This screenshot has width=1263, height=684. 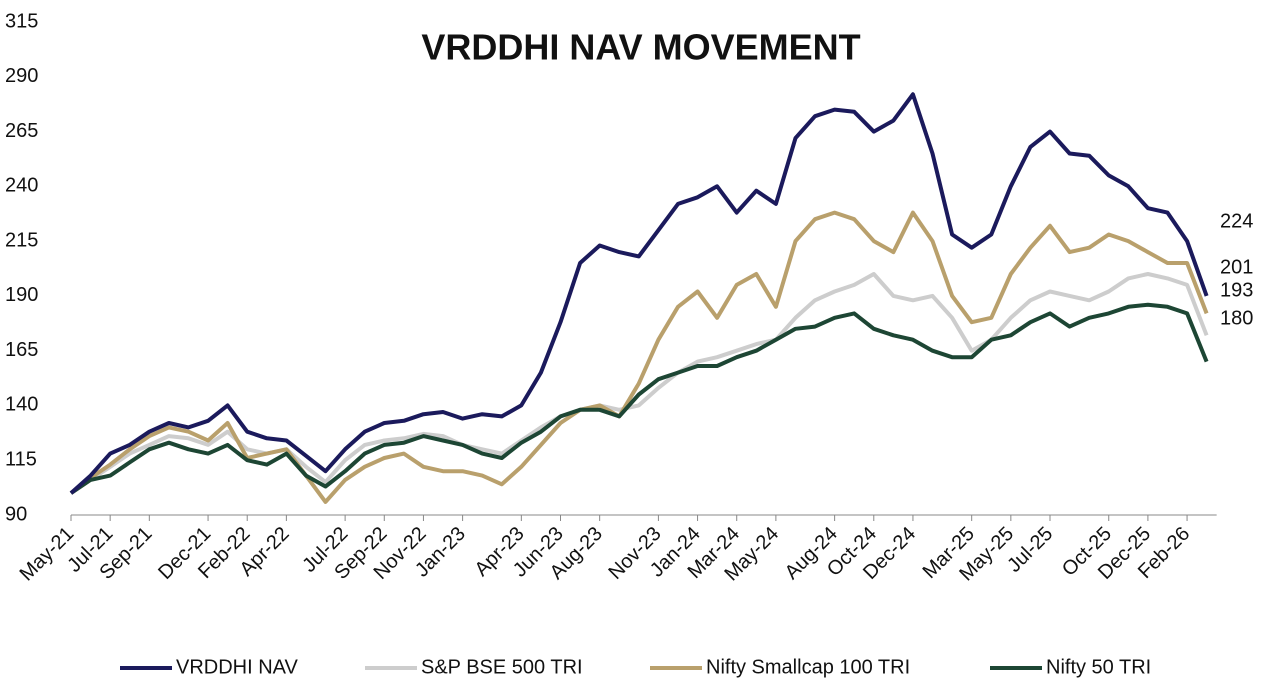 What do you see at coordinates (1098, 667) in the screenshot?
I see `legend-label: Nifty 50 TRI` at bounding box center [1098, 667].